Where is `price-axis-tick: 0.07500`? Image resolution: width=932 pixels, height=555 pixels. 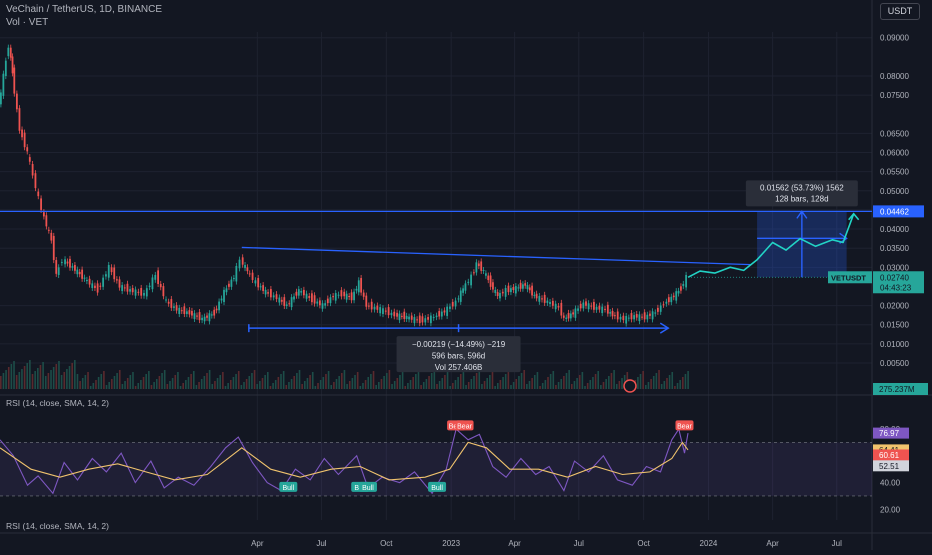 price-axis-tick: 0.07500 is located at coordinates (894, 95).